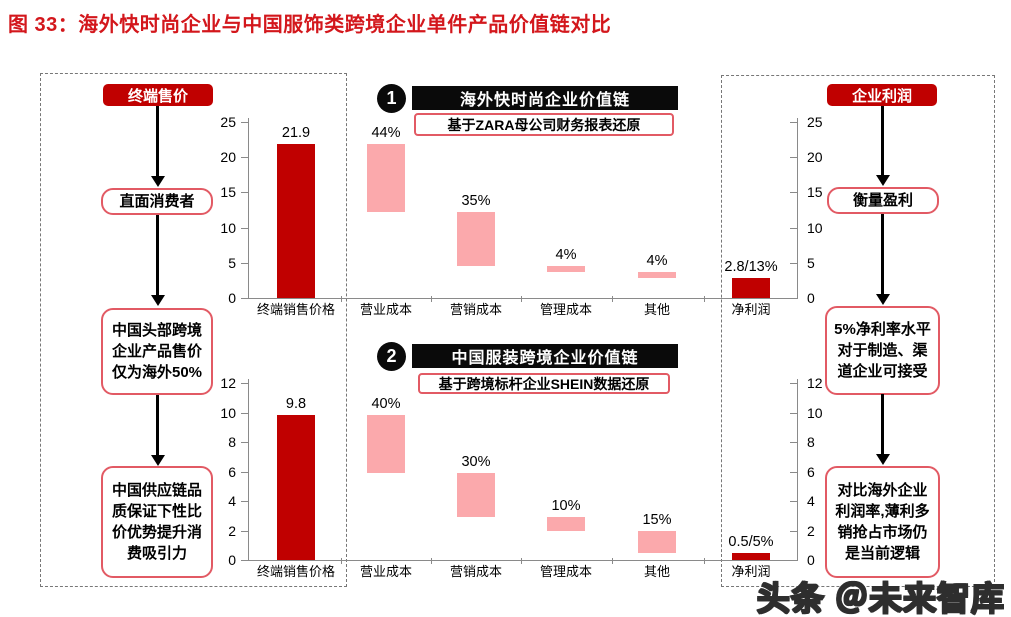  Describe the element at coordinates (158, 95) in the screenshot. I see `left-panel-header: 终端售价` at that location.